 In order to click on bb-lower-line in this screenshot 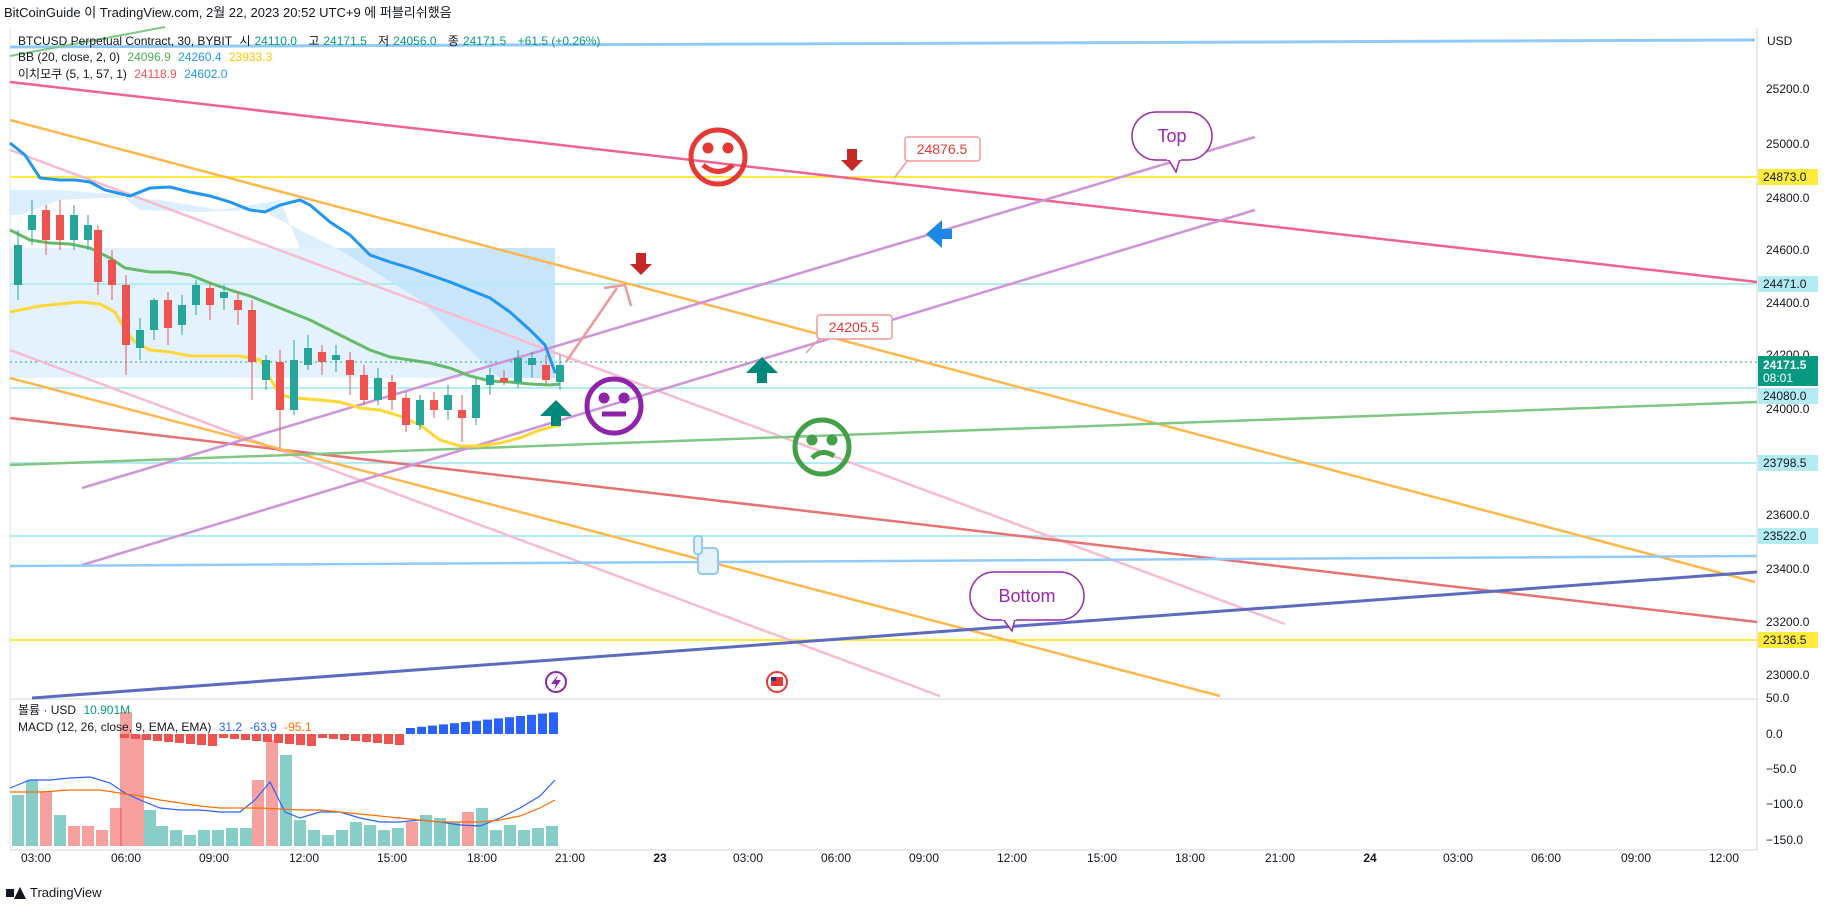, I will do `click(284, 374)`.